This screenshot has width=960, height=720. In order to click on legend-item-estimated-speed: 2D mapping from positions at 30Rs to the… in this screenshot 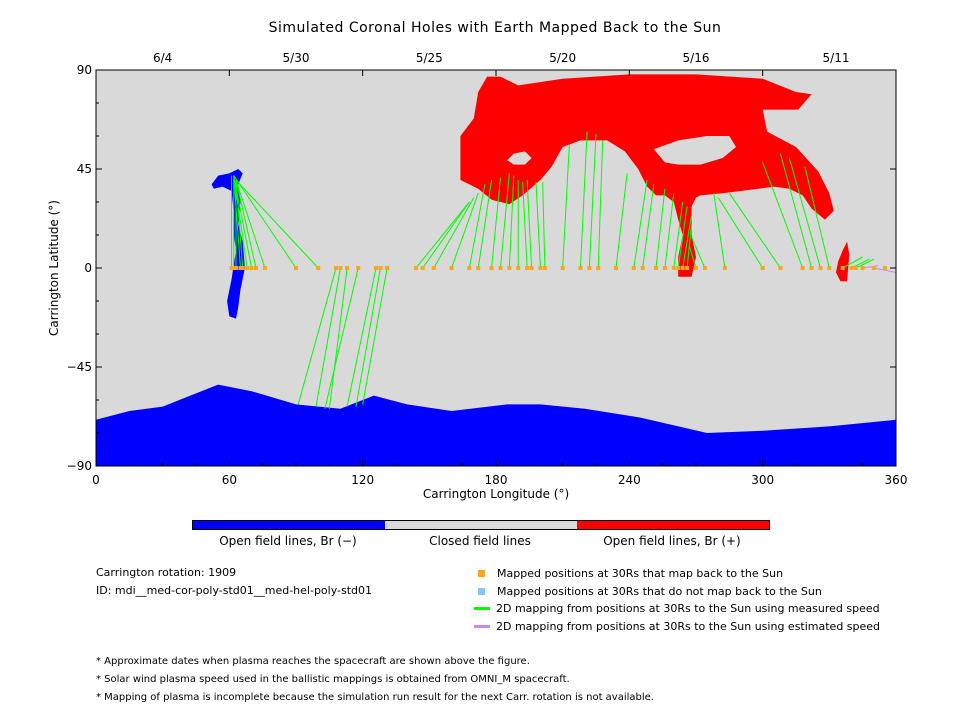, I will do `click(677, 626)`.